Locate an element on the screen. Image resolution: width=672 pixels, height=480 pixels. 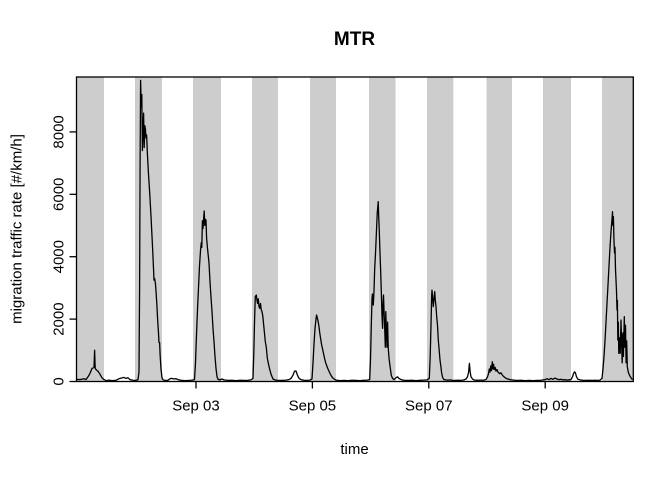
x-tick-label: Sep 09 is located at coordinates (545, 406).